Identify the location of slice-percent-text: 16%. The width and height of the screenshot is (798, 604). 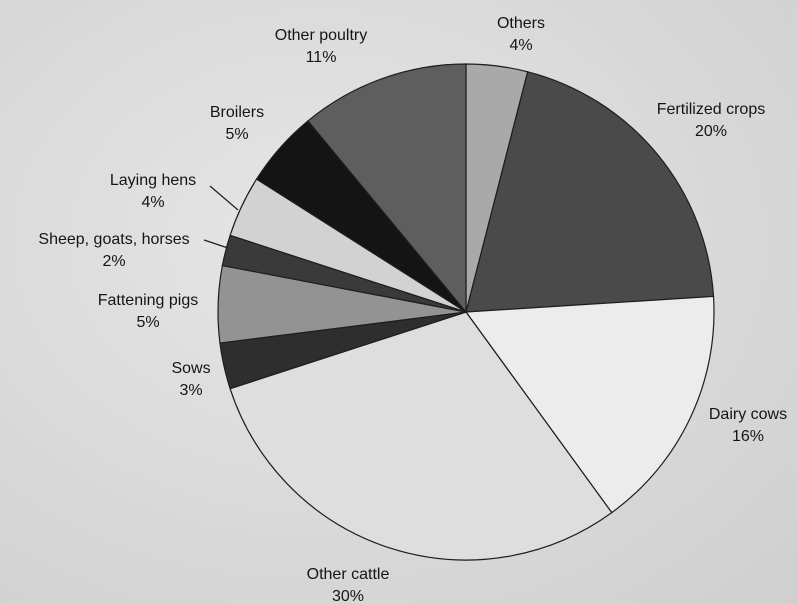
(748, 436).